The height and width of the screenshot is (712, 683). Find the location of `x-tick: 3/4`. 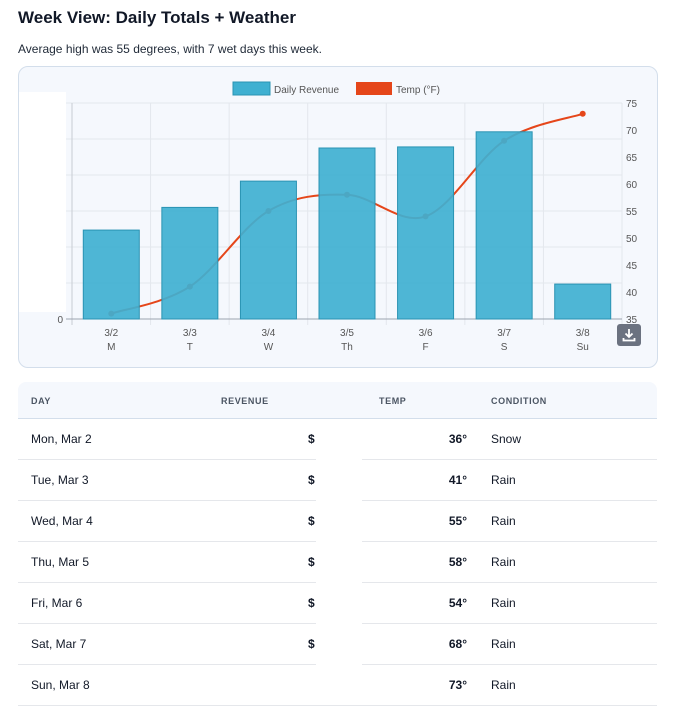

x-tick: 3/4 is located at coordinates (268, 333).